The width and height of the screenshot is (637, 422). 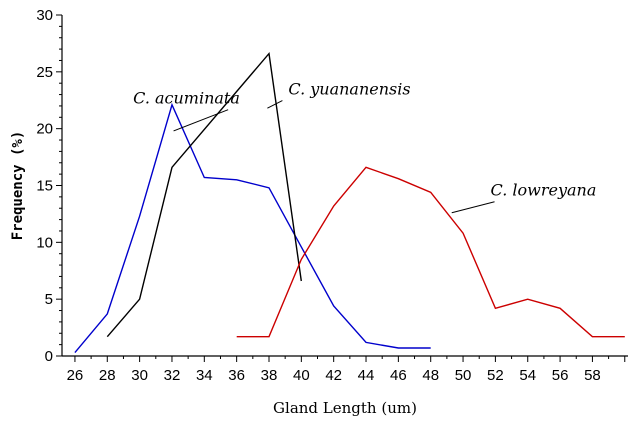 I want to click on annotation-label: C. lowreyana, so click(x=544, y=190).